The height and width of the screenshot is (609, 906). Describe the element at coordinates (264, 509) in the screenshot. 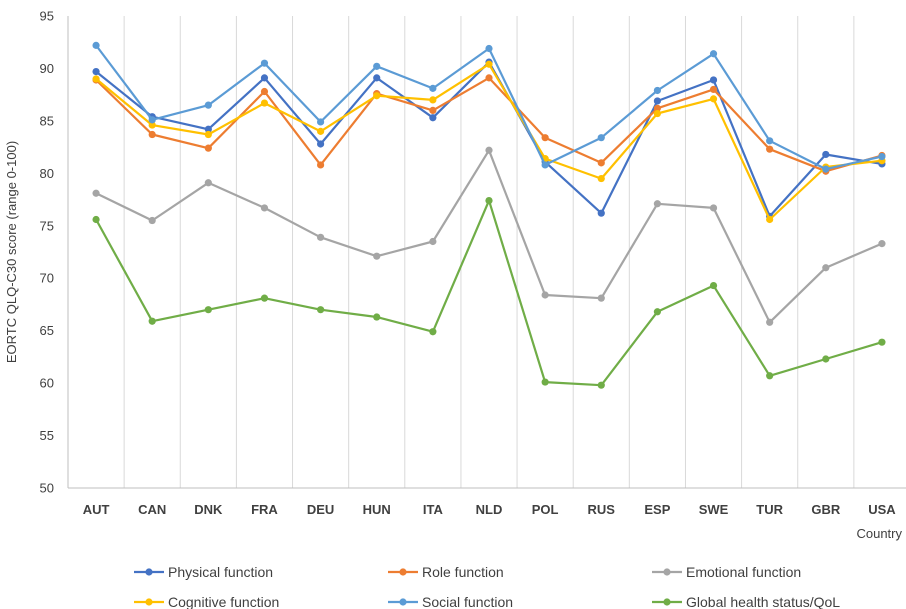

I see `x-tick-label: FRA` at that location.